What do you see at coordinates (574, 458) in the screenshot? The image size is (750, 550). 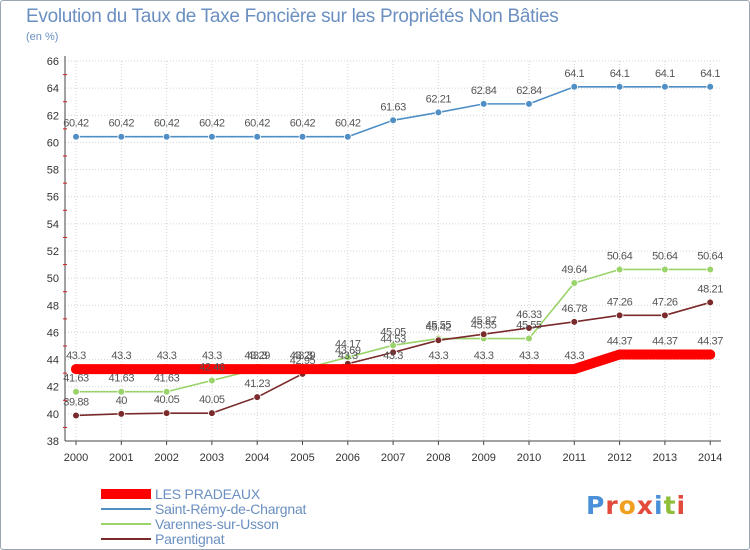 I see `x-tick-label: 2011` at bounding box center [574, 458].